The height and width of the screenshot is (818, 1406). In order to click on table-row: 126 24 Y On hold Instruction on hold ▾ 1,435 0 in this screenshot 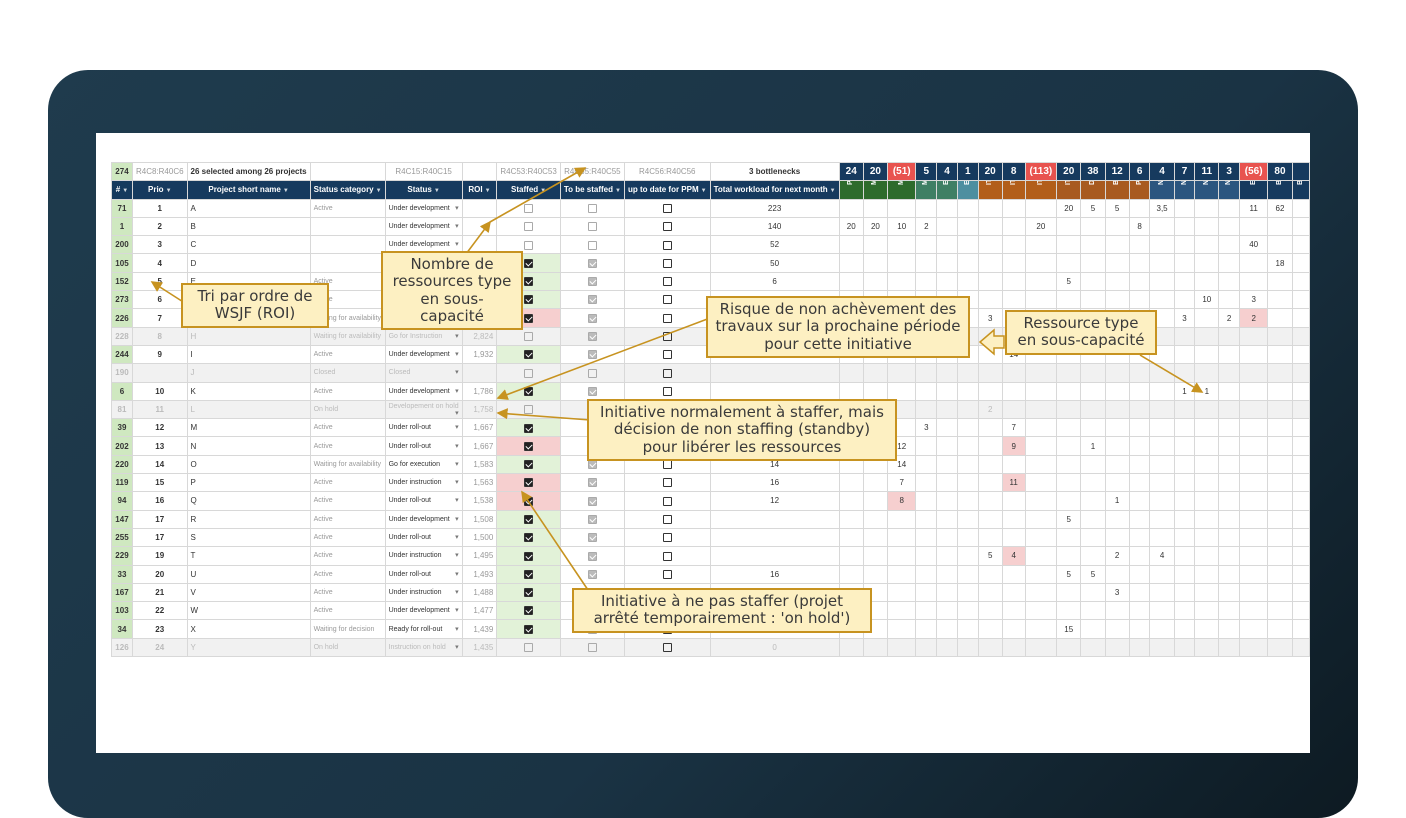, I will do `click(710, 647)`.